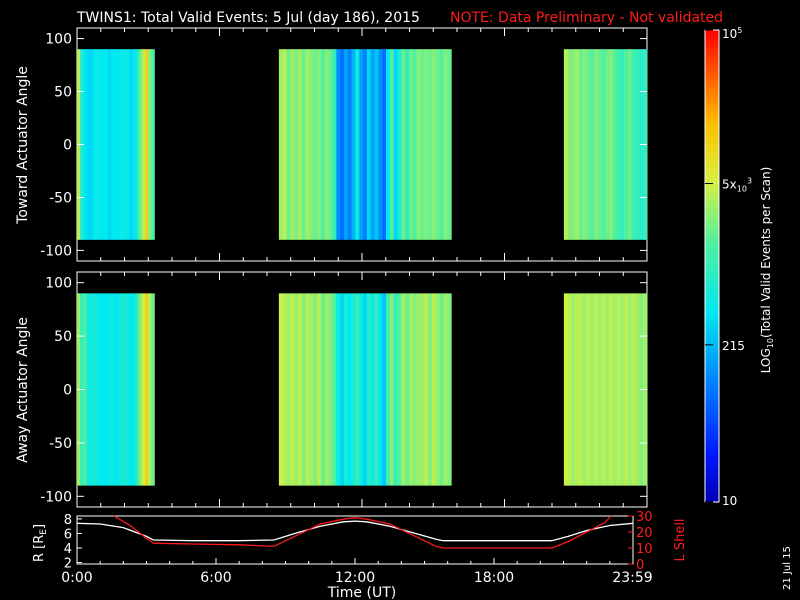 This screenshot has width=800, height=600. What do you see at coordinates (712, 266) in the screenshot?
I see `colorbar` at bounding box center [712, 266].